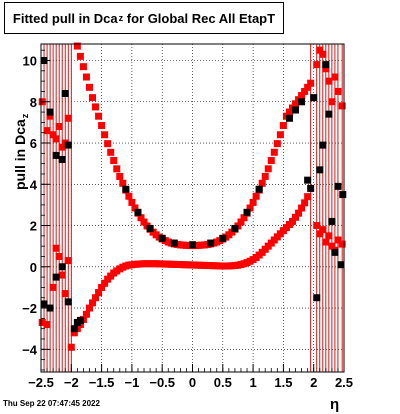  Describe the element at coordinates (33, 143) in the screenshot. I see `y-tick-label: 6` at that location.